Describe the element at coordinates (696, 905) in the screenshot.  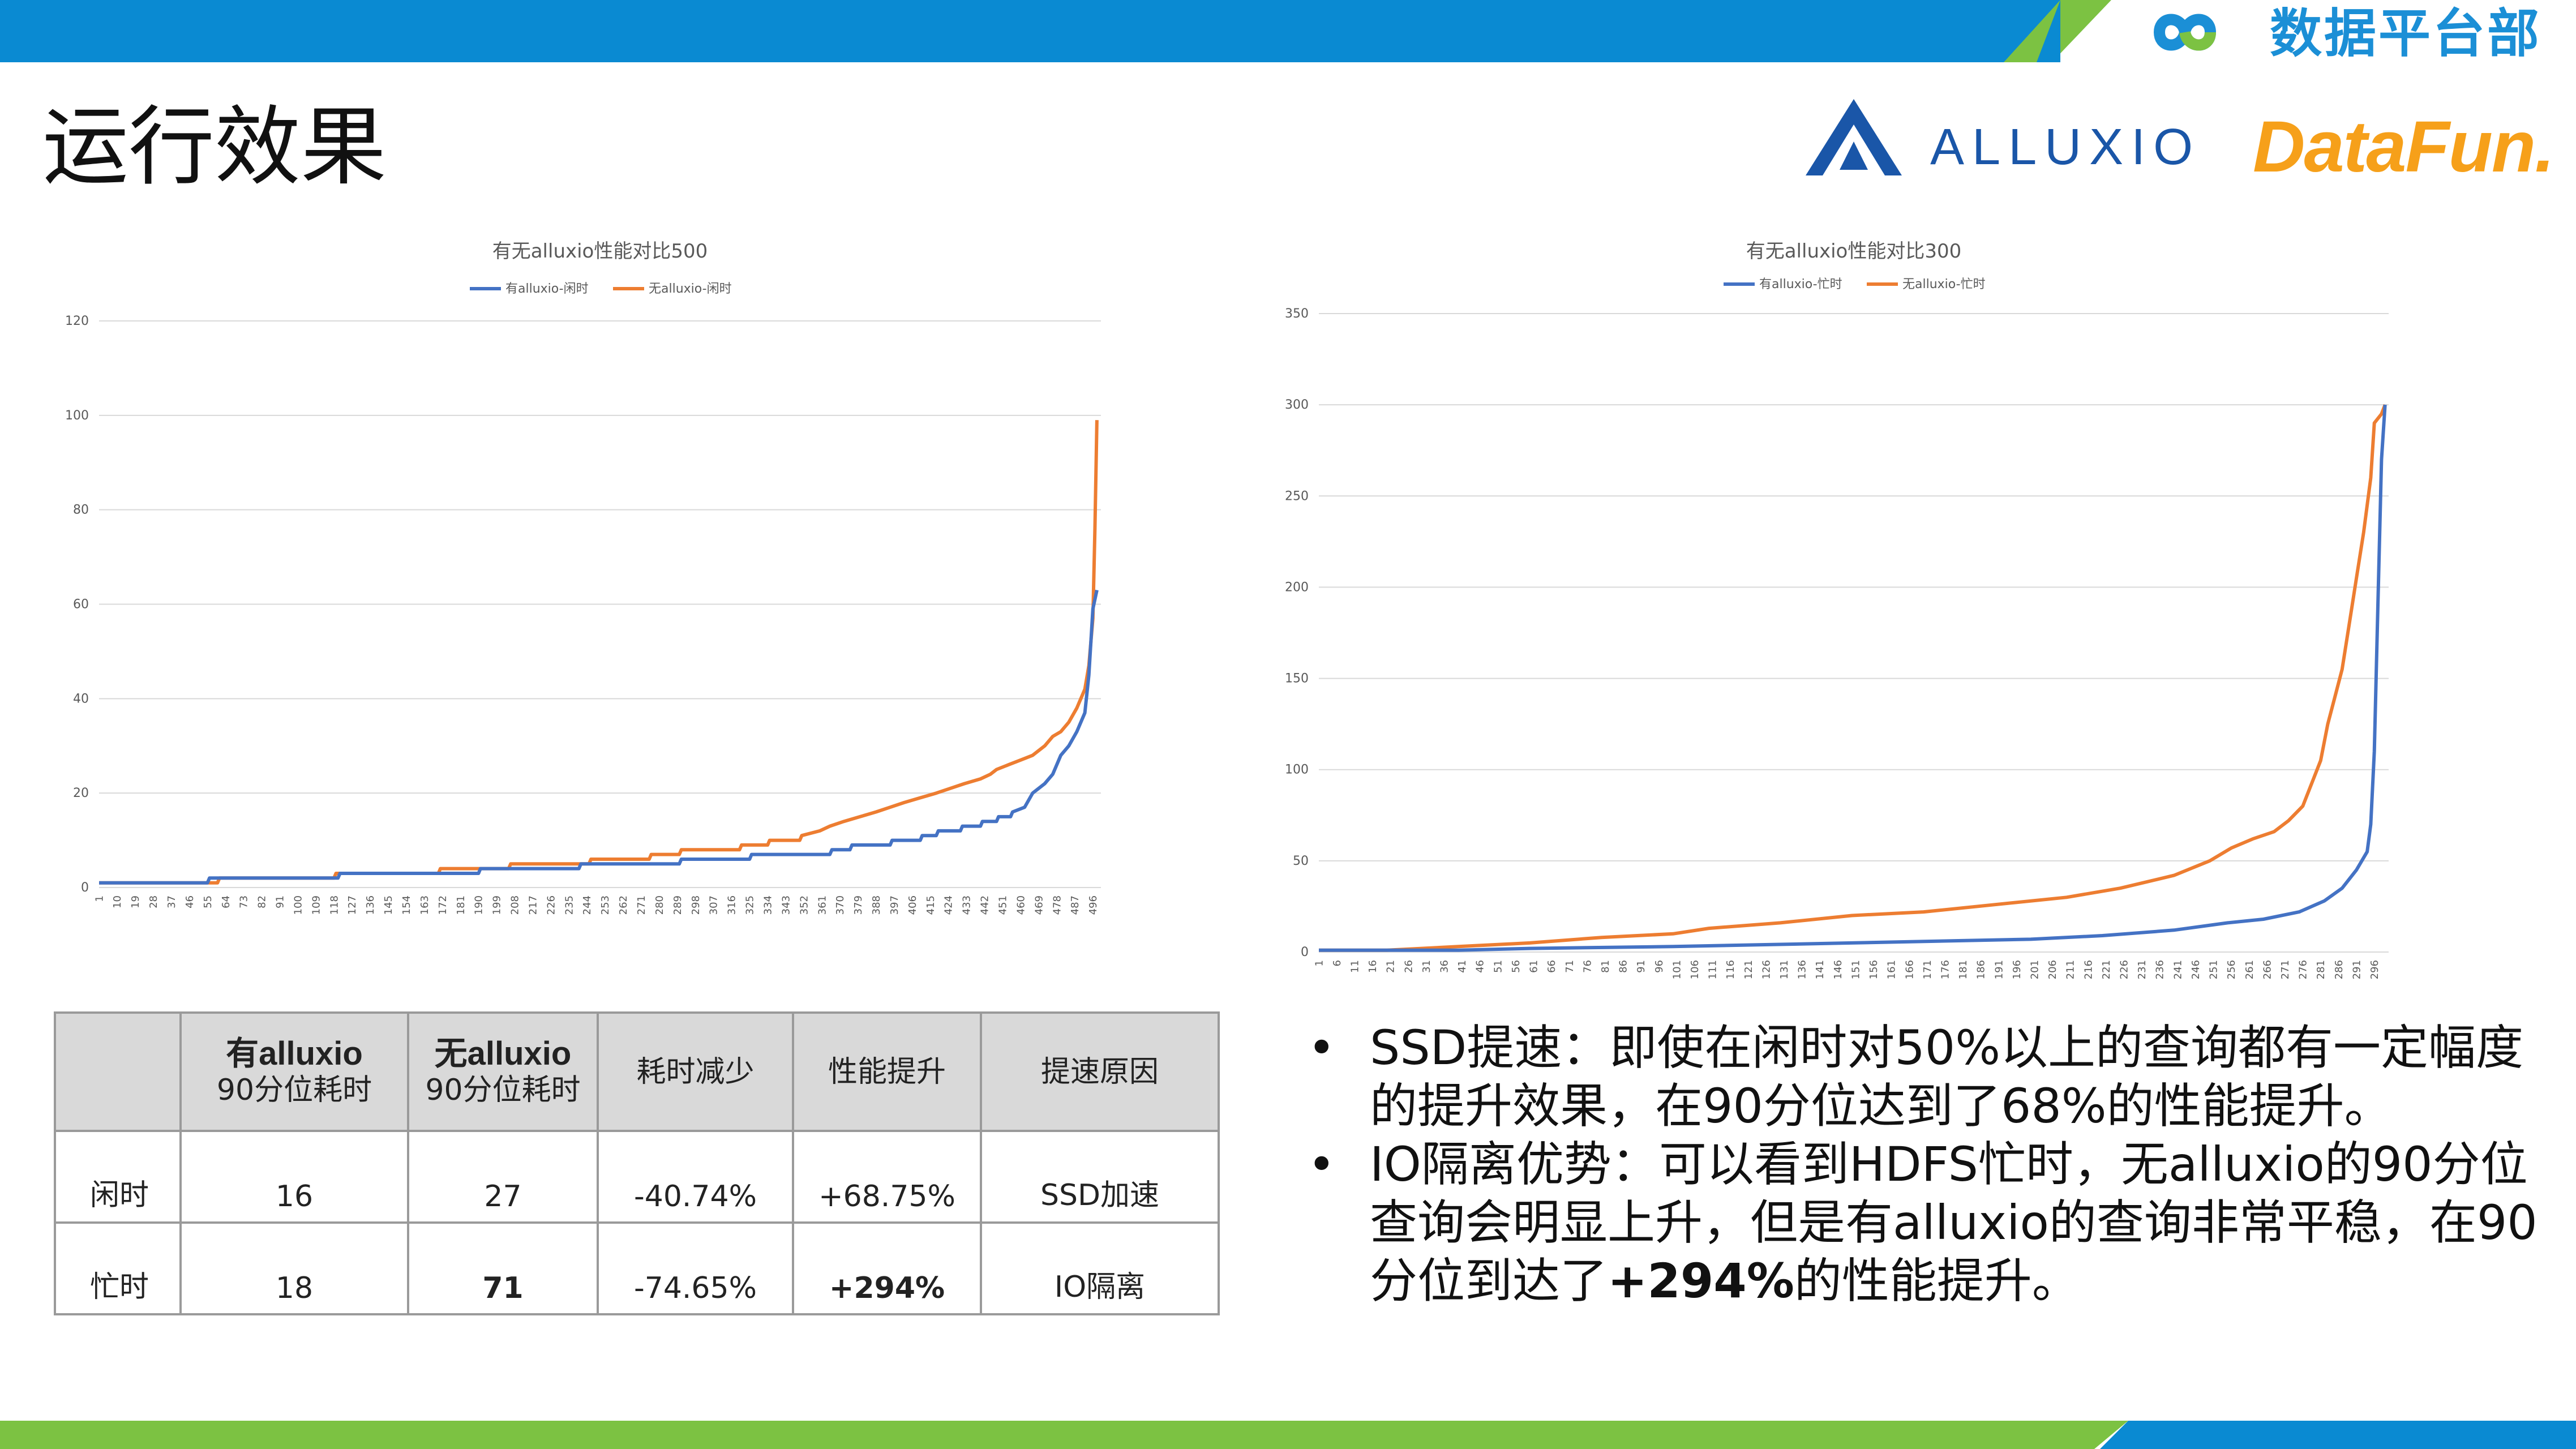
I see `x-tick-label: 298` at that location.